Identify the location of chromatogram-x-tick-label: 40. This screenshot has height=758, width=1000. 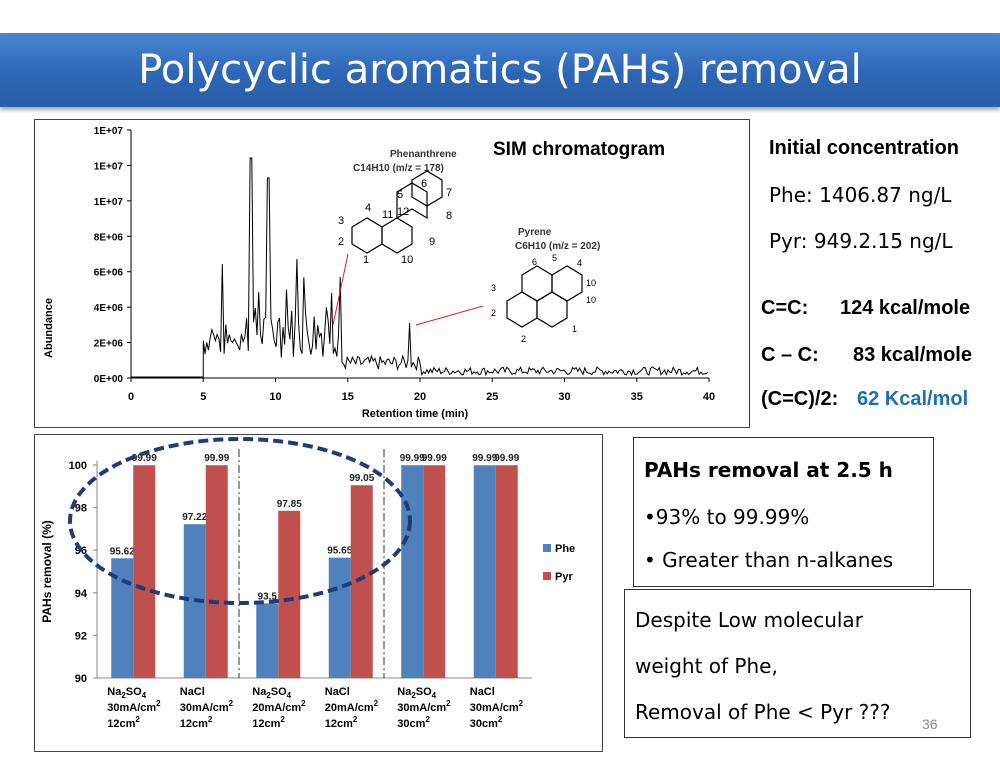
(709, 397).